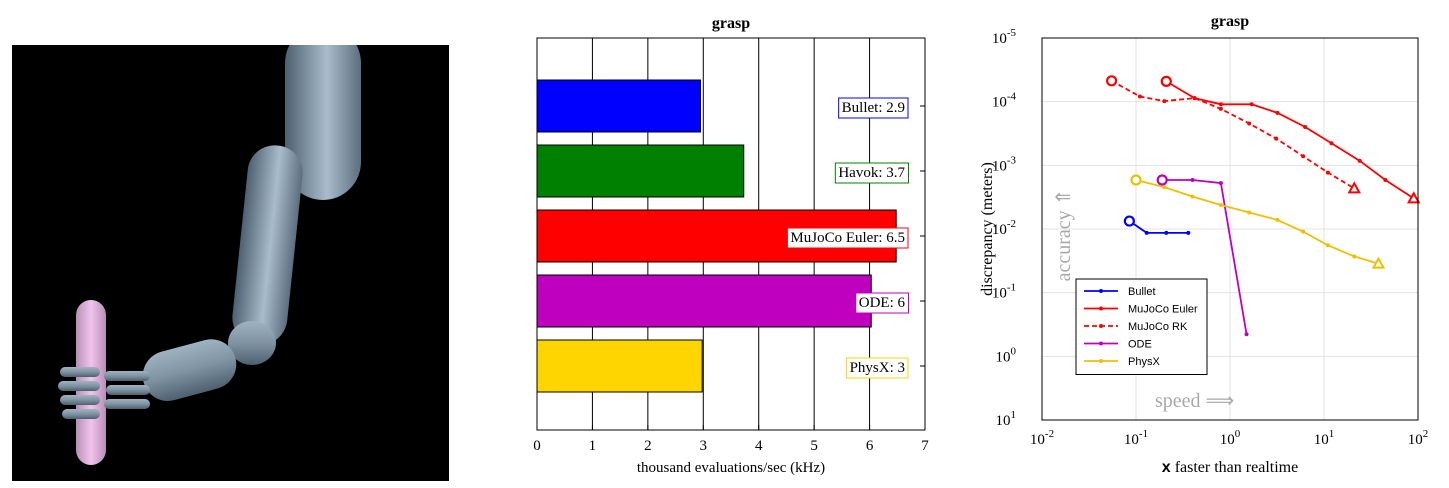  I want to click on y-tick-label: 10⁻¹, so click(1004, 292).